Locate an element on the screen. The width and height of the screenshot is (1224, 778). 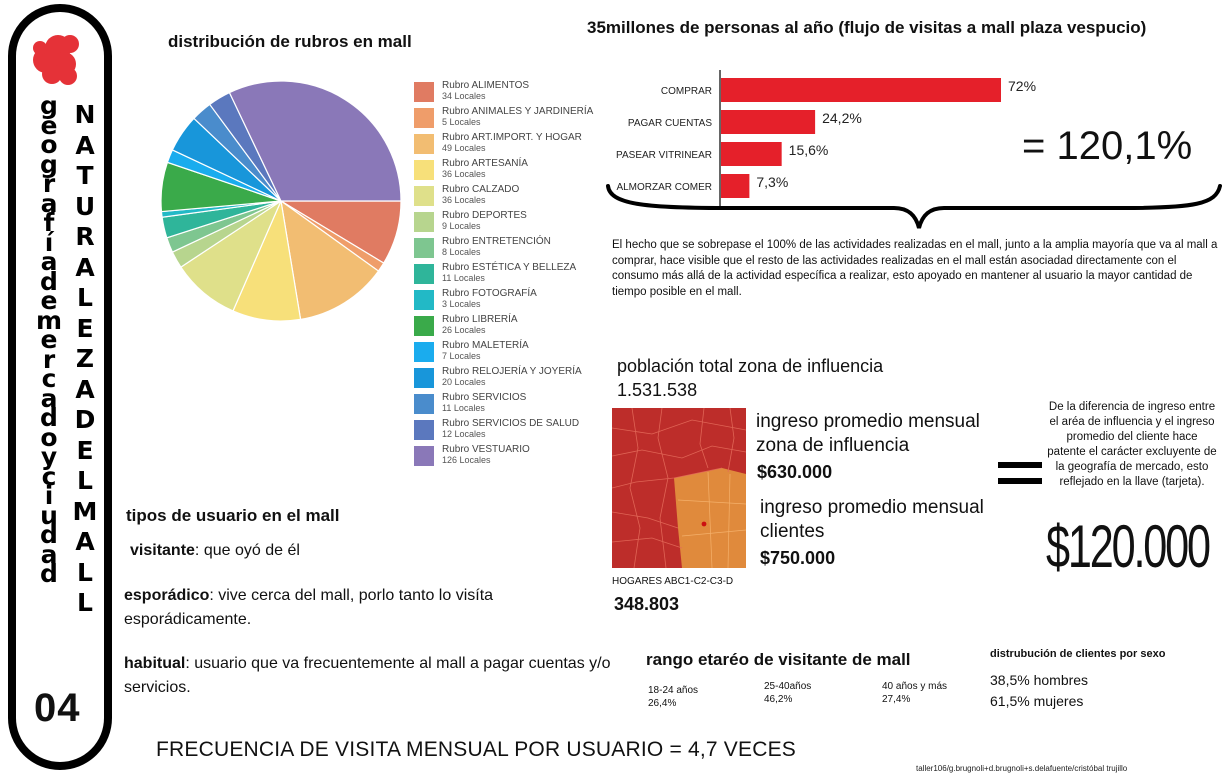
vertical-letter: E is located at coordinates (85, 450).